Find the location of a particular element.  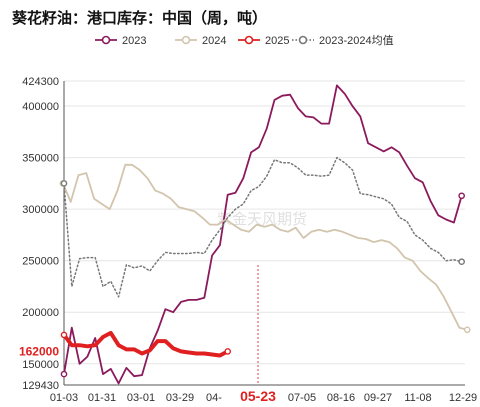

x-tick-label: 11-08 is located at coordinates (417, 398).